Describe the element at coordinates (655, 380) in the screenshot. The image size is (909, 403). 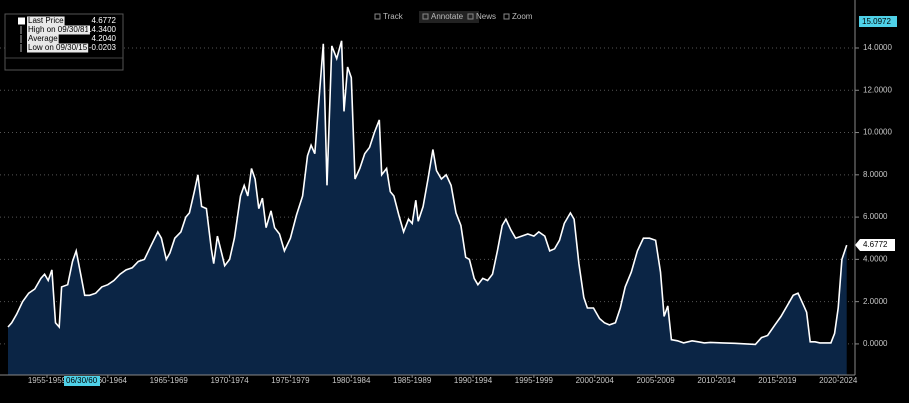
I see `x-tick-label: 2005-2009` at that location.